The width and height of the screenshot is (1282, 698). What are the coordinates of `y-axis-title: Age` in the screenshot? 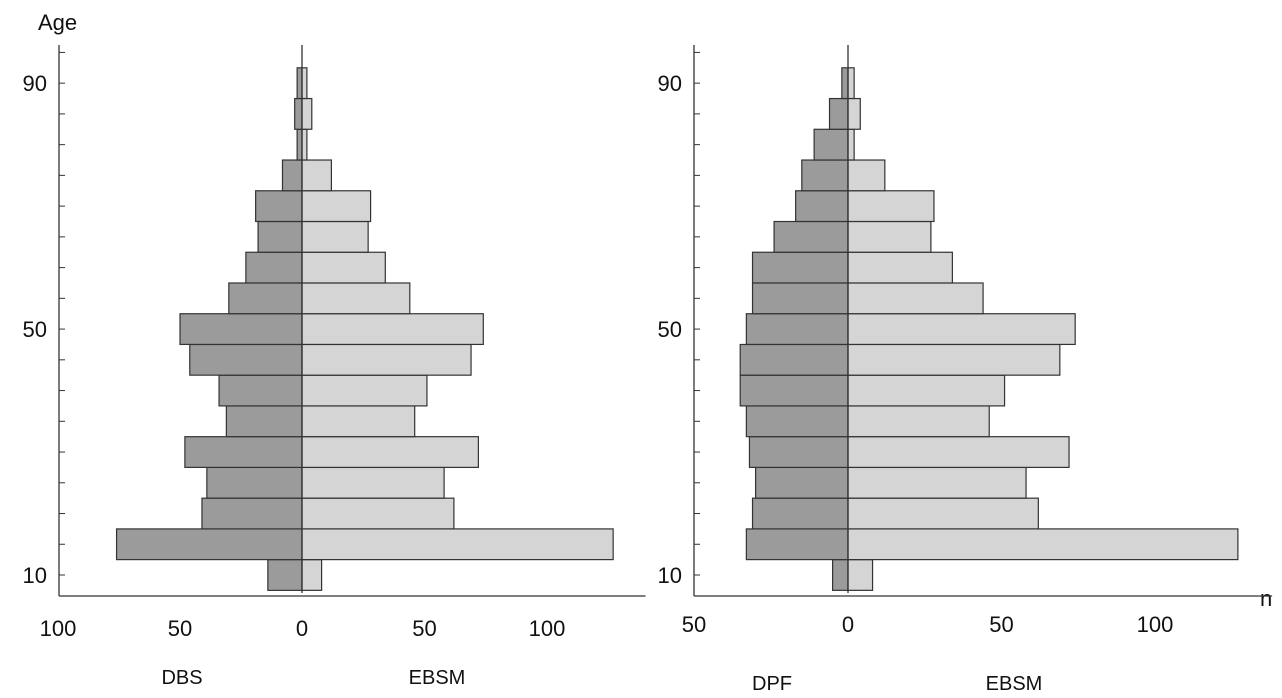 It's located at (57, 22).